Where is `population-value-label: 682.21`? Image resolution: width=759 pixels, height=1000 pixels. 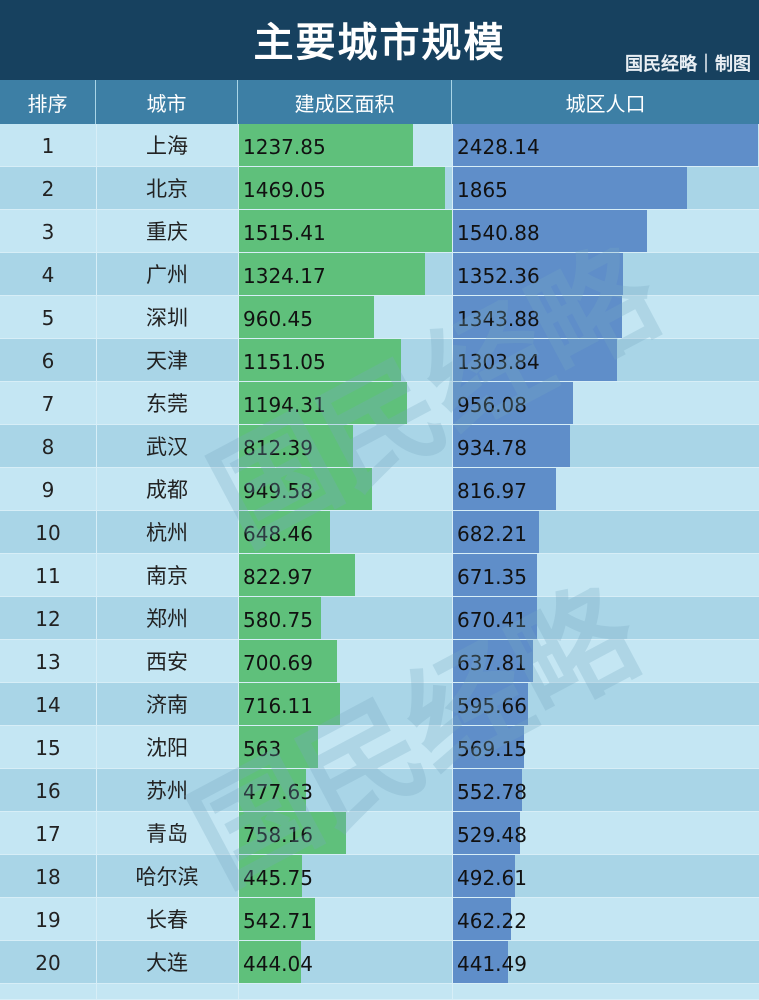
population-value-label: 682.21 is located at coordinates (492, 534).